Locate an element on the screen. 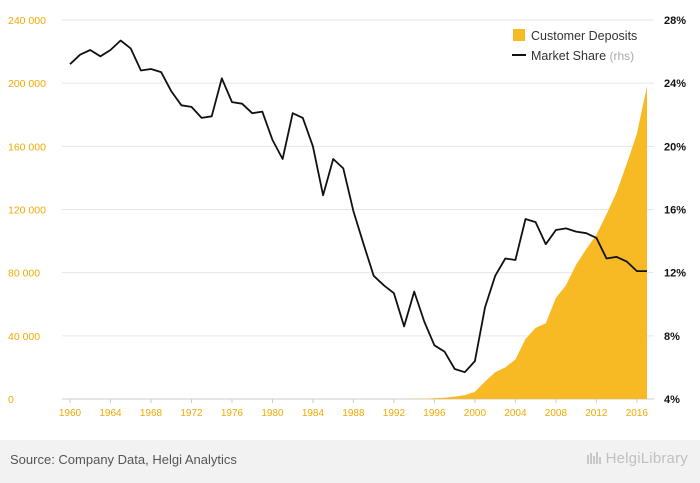  legend-share-label: Market Share (rhs) is located at coordinates (582, 56).